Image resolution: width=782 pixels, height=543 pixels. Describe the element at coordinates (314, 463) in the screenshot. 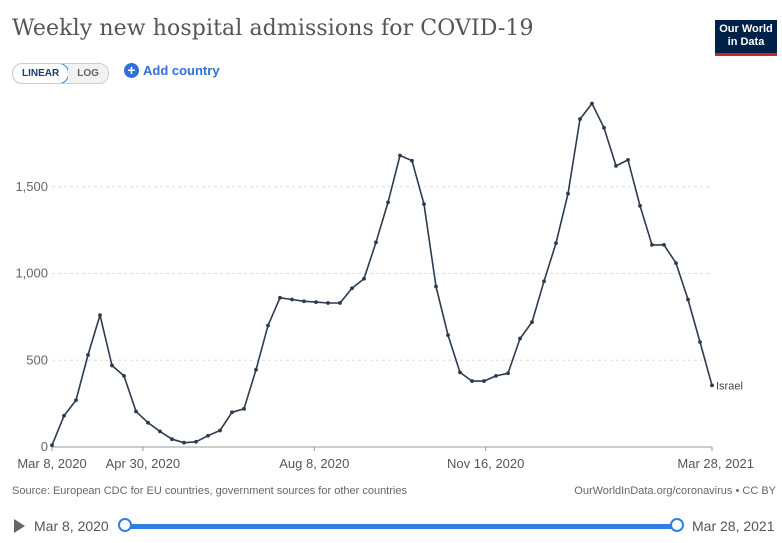

I see `x-tick-label: Aug 8, 2020` at that location.